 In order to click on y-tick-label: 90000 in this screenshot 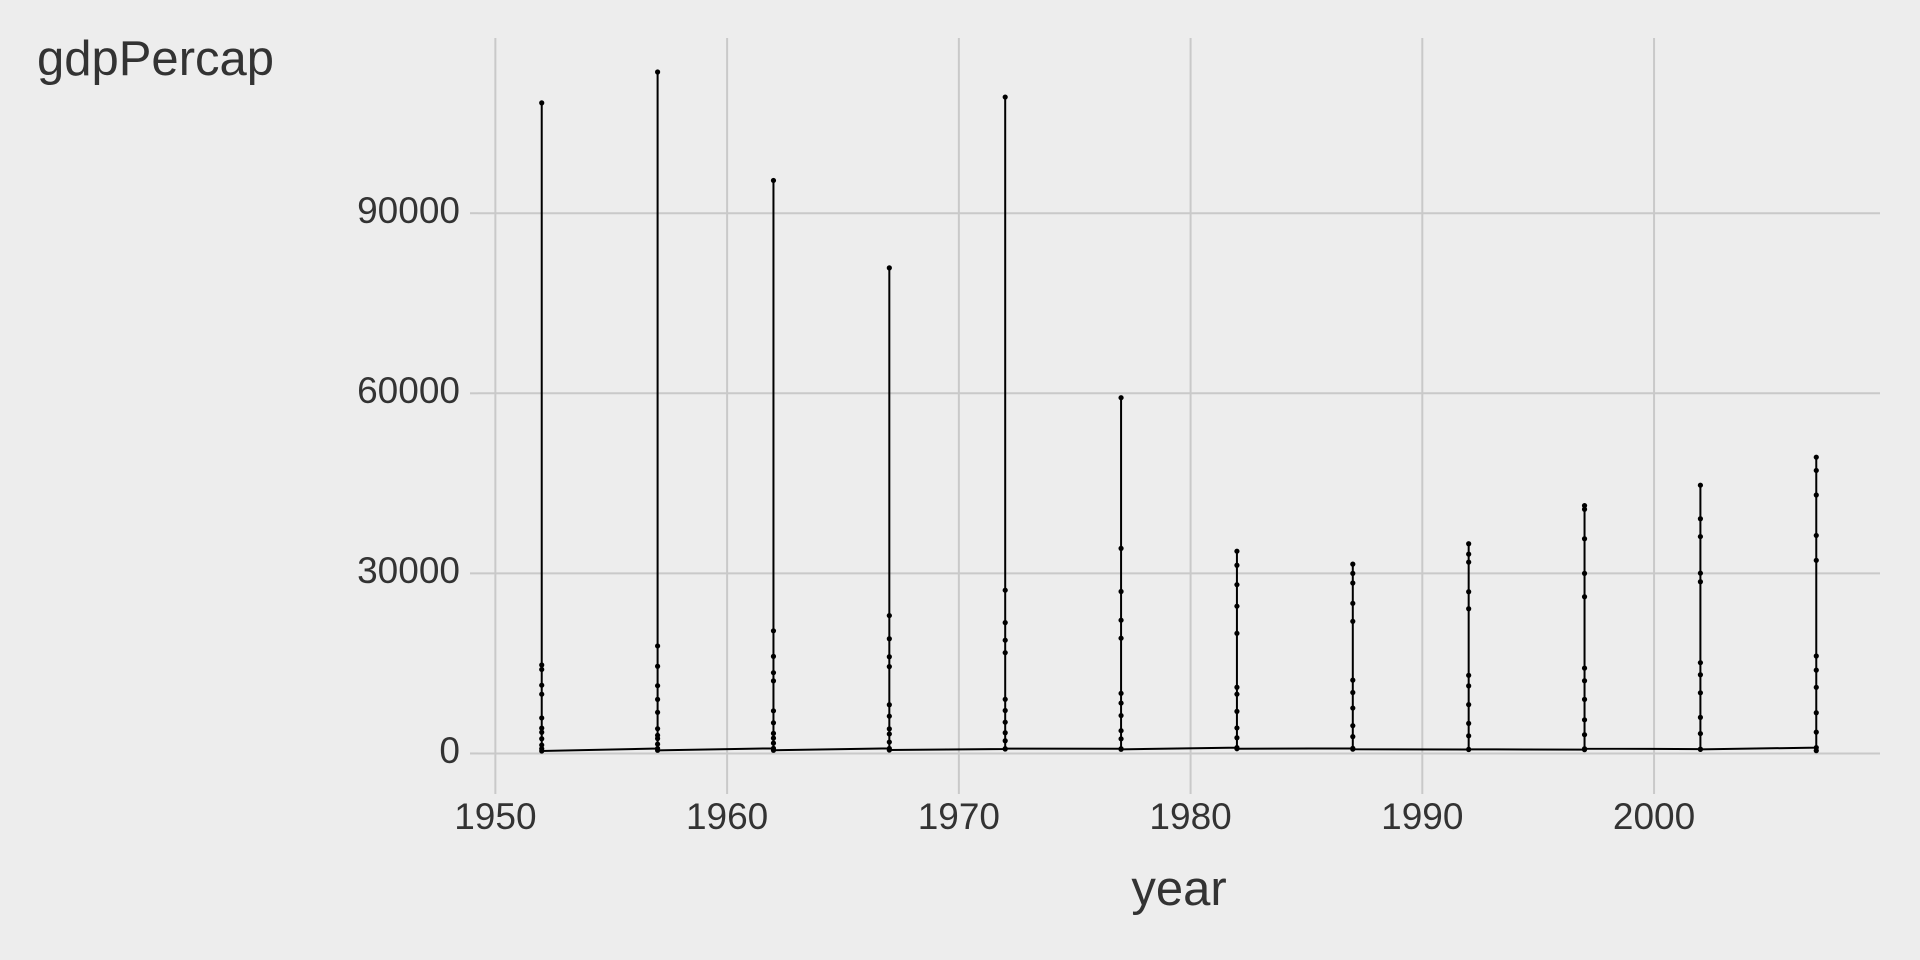, I will do `click(408, 210)`.